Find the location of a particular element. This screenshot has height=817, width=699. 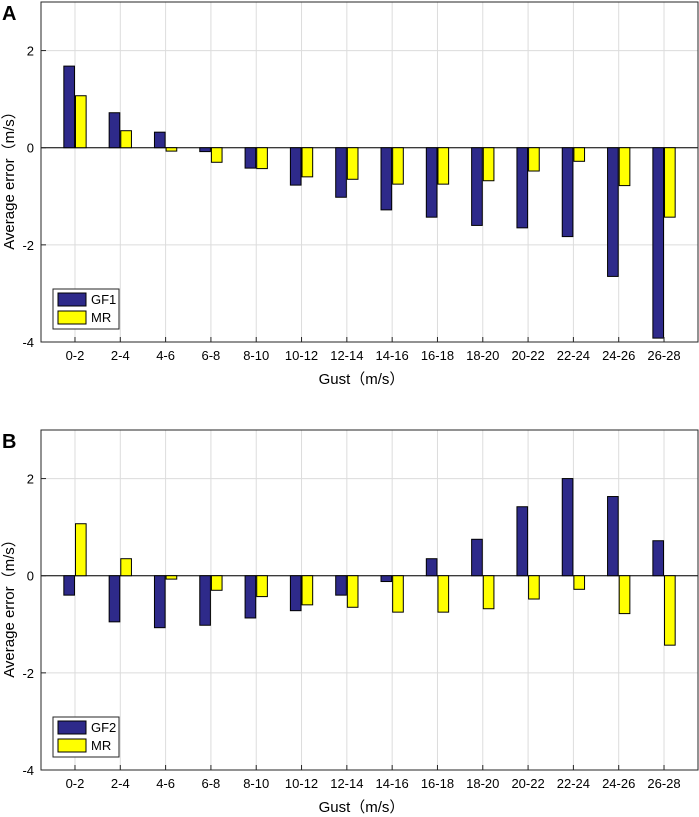

x-tick-label: 0-2 is located at coordinates (75, 355).